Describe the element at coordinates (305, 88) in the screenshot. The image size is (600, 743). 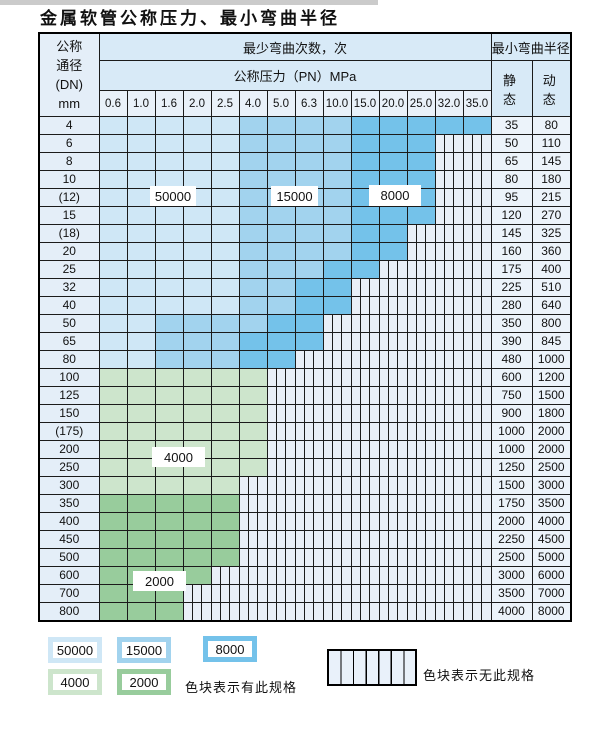
I see `header-row-2: 公称压力（PN）MPa 静 态动 态` at that location.